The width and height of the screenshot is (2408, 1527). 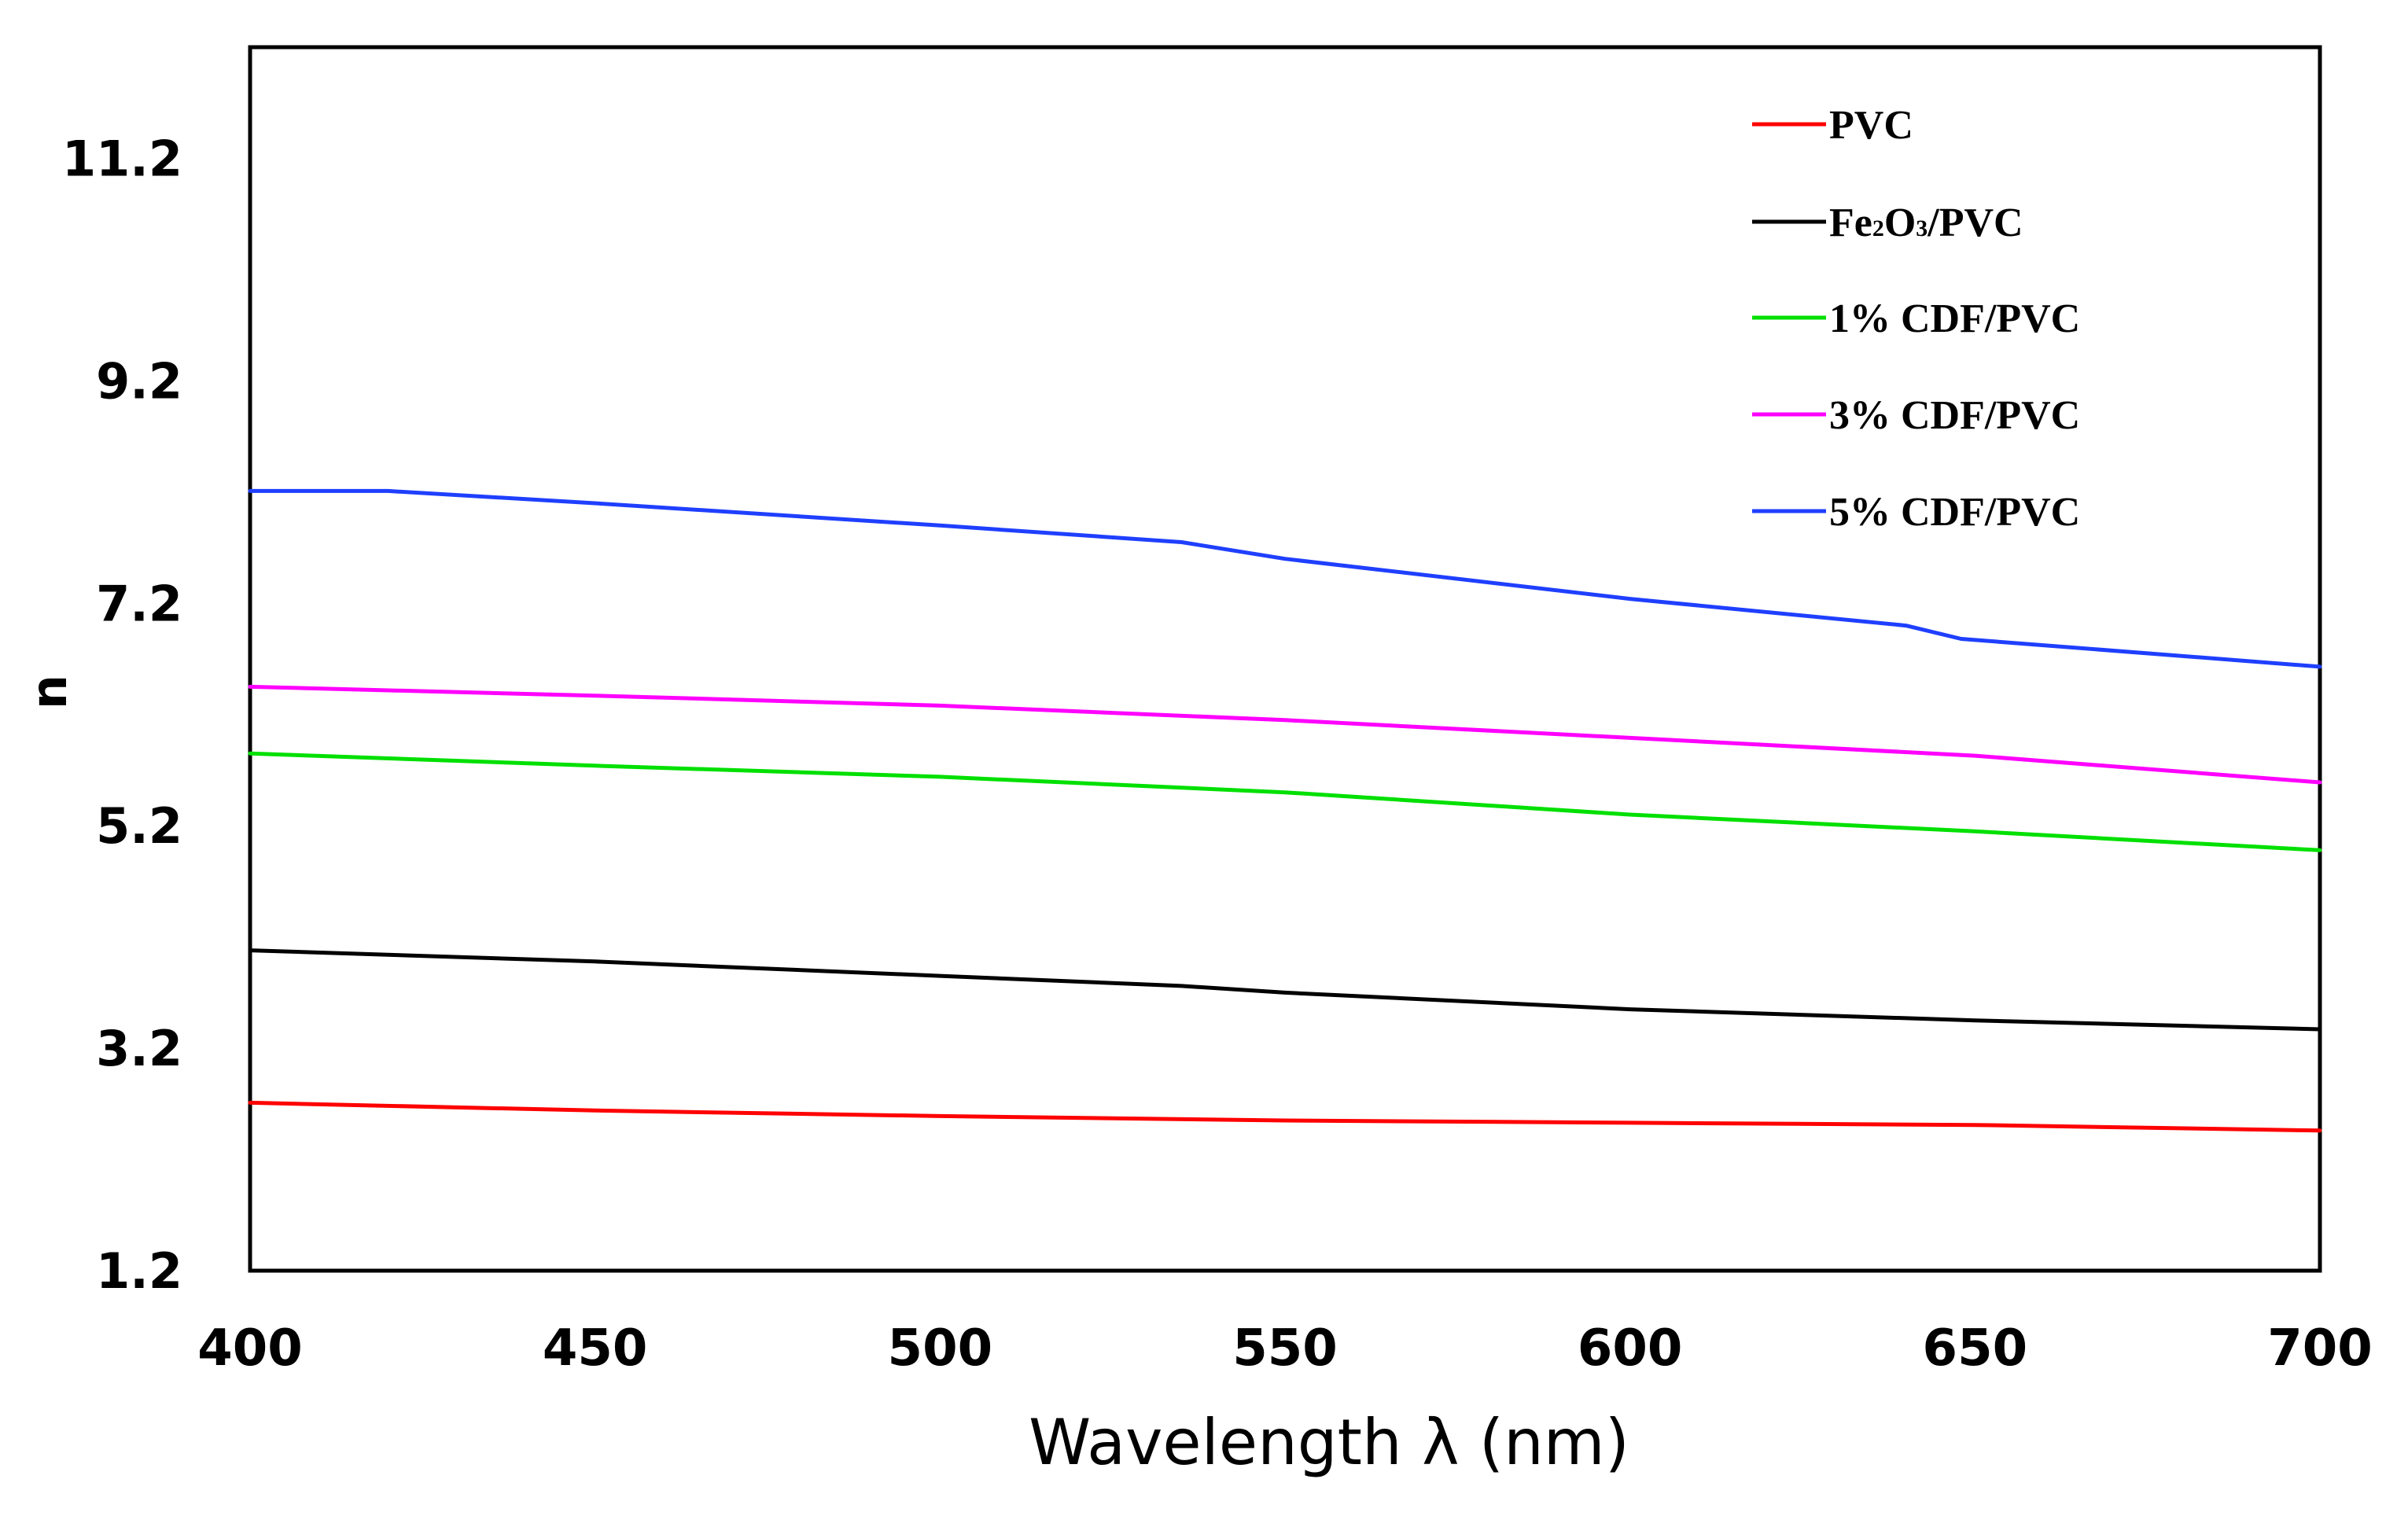 I want to click on legend-label-part: /PVC, so click(x=1975, y=223).